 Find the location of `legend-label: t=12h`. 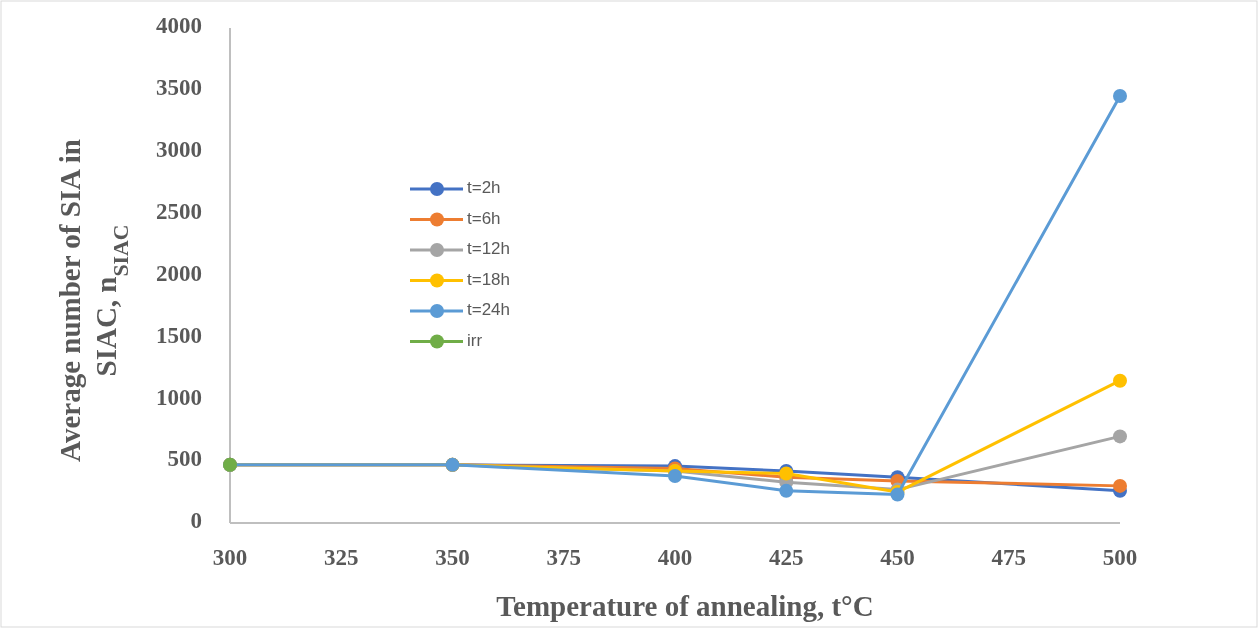

legend-label: t=12h is located at coordinates (489, 249).